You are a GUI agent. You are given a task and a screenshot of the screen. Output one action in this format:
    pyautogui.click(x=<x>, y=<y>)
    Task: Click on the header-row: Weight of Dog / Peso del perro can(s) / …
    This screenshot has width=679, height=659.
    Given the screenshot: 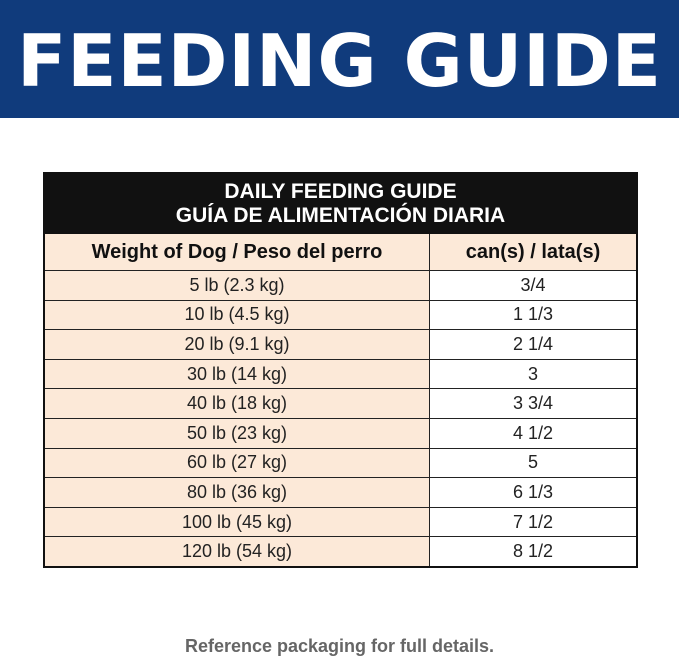 What is the action you would take?
    pyautogui.click(x=340, y=252)
    